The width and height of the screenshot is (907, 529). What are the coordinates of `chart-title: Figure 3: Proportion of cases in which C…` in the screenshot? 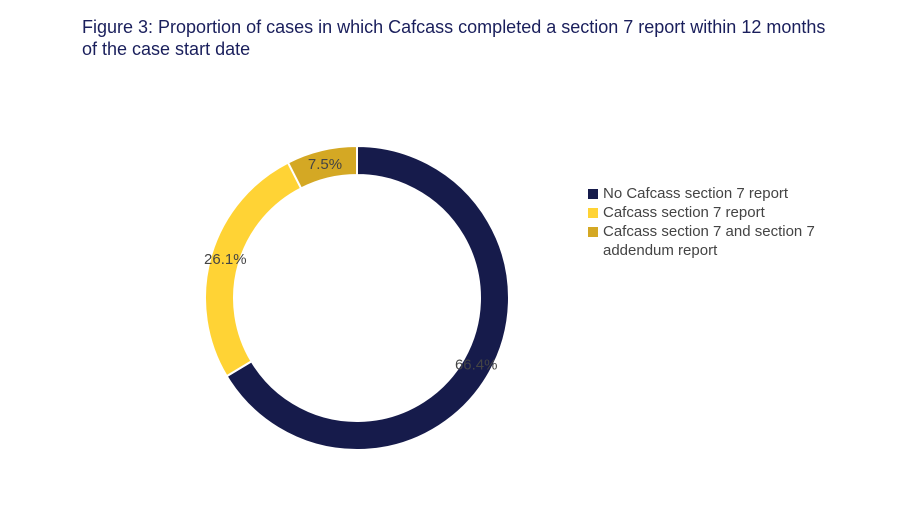 It's located at (454, 38).